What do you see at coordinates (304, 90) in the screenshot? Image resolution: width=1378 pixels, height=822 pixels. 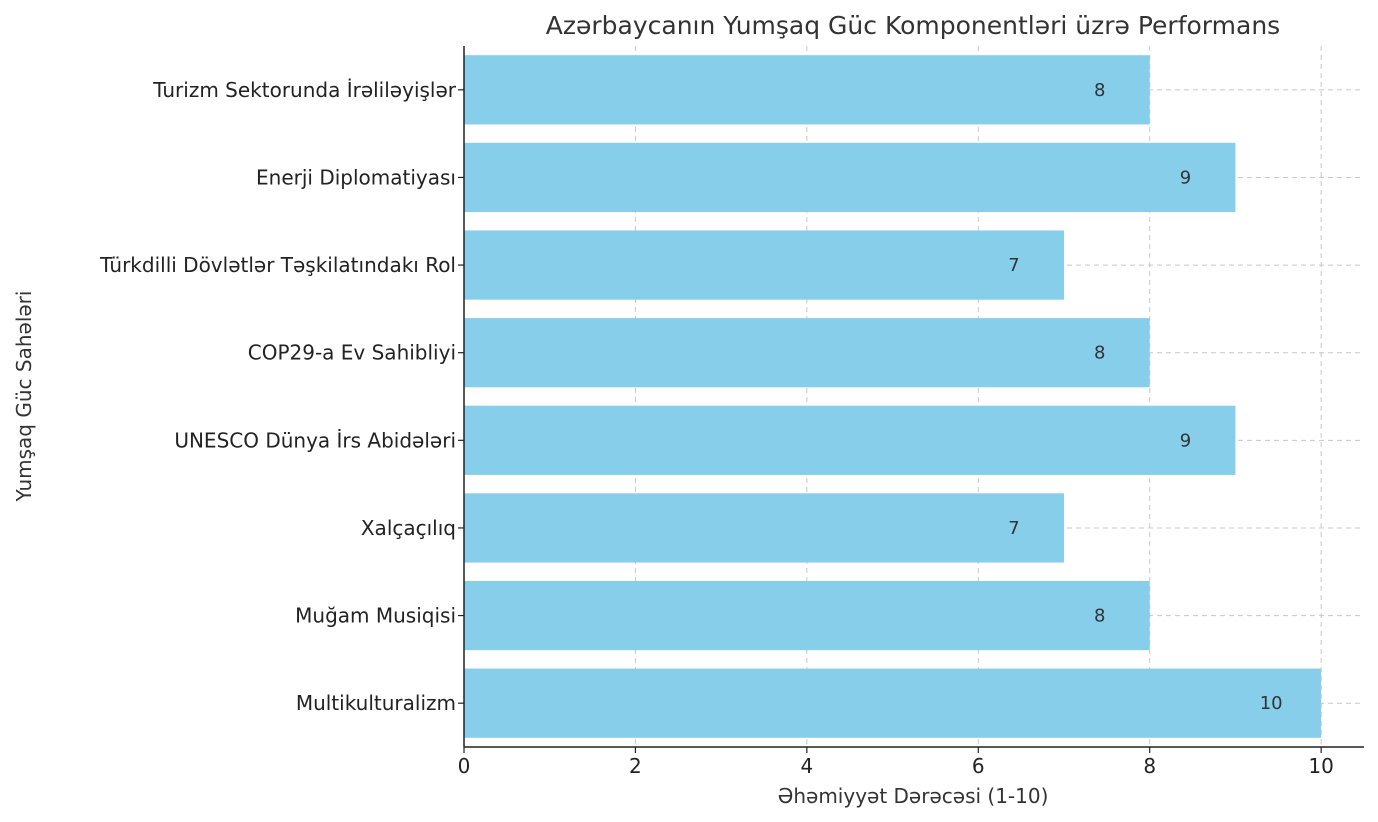 I see `category-label: Turizm Sektorunda İrəliləyişlər` at bounding box center [304, 90].